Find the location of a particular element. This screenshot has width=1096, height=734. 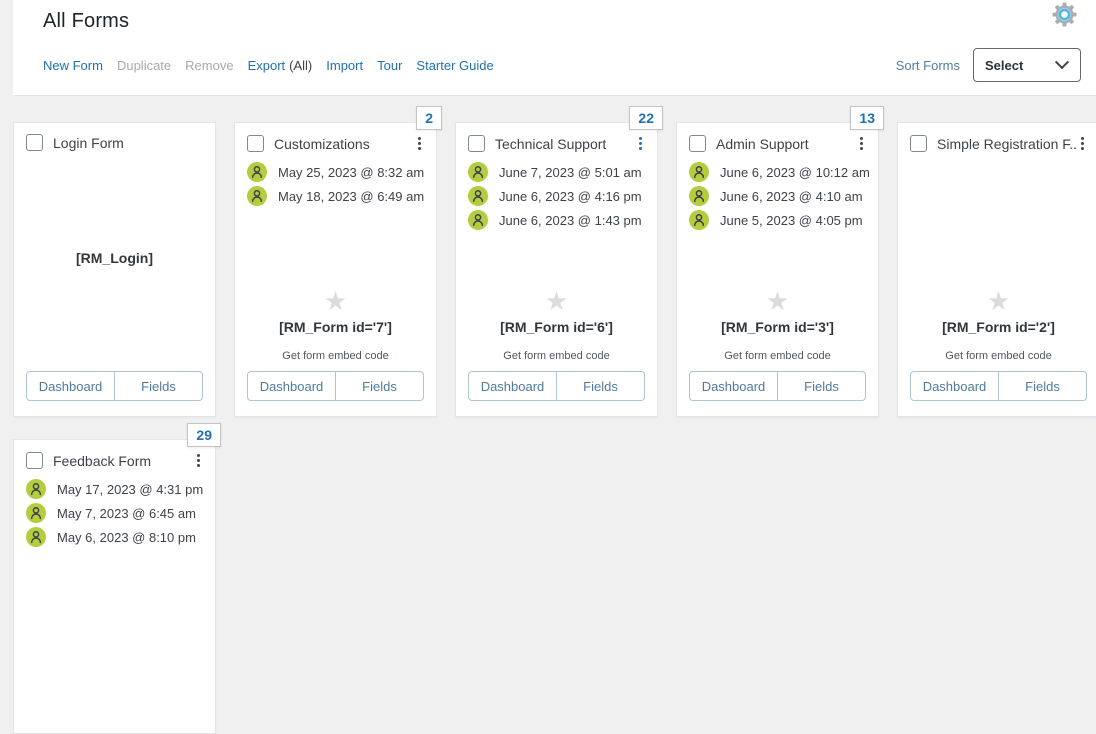

toolbar-link-import: Import is located at coordinates (345, 65).